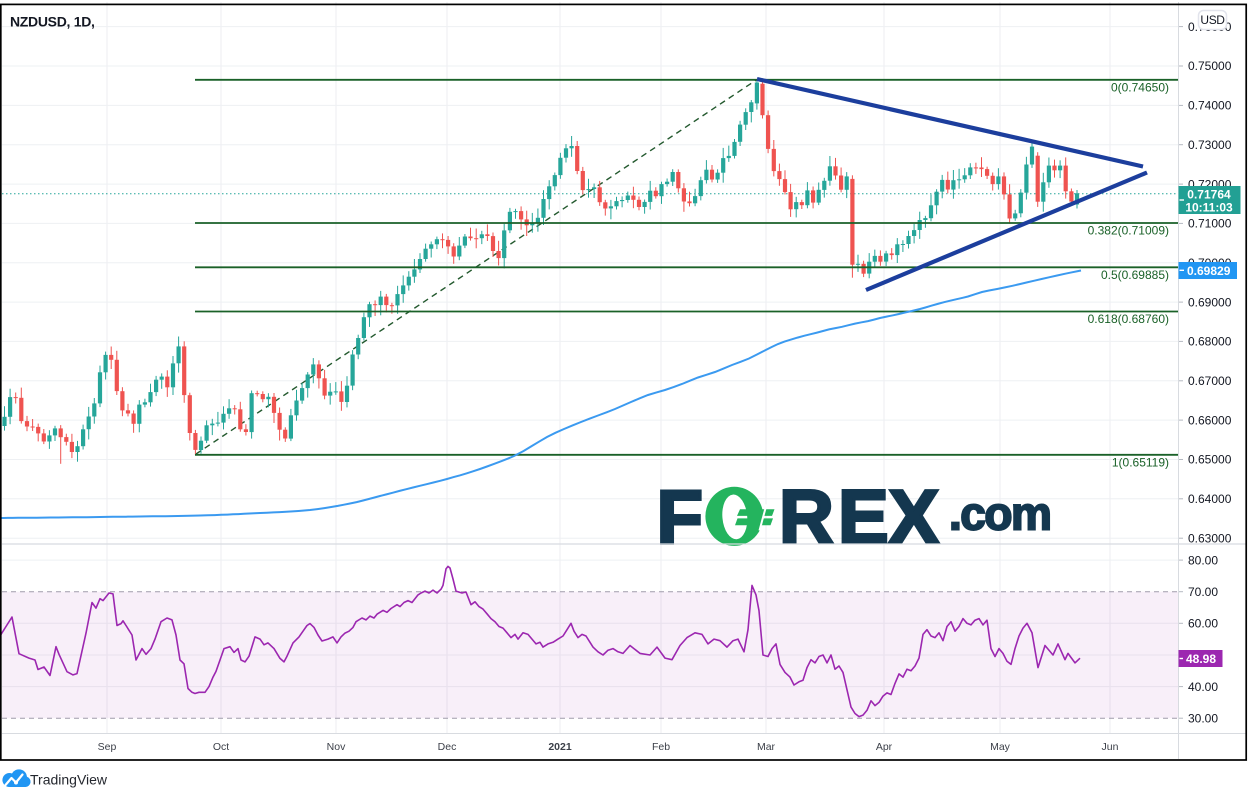 This screenshot has width=1253, height=803. Describe the element at coordinates (1209, 194) in the screenshot. I see `svg-text: 0.71764` at that location.